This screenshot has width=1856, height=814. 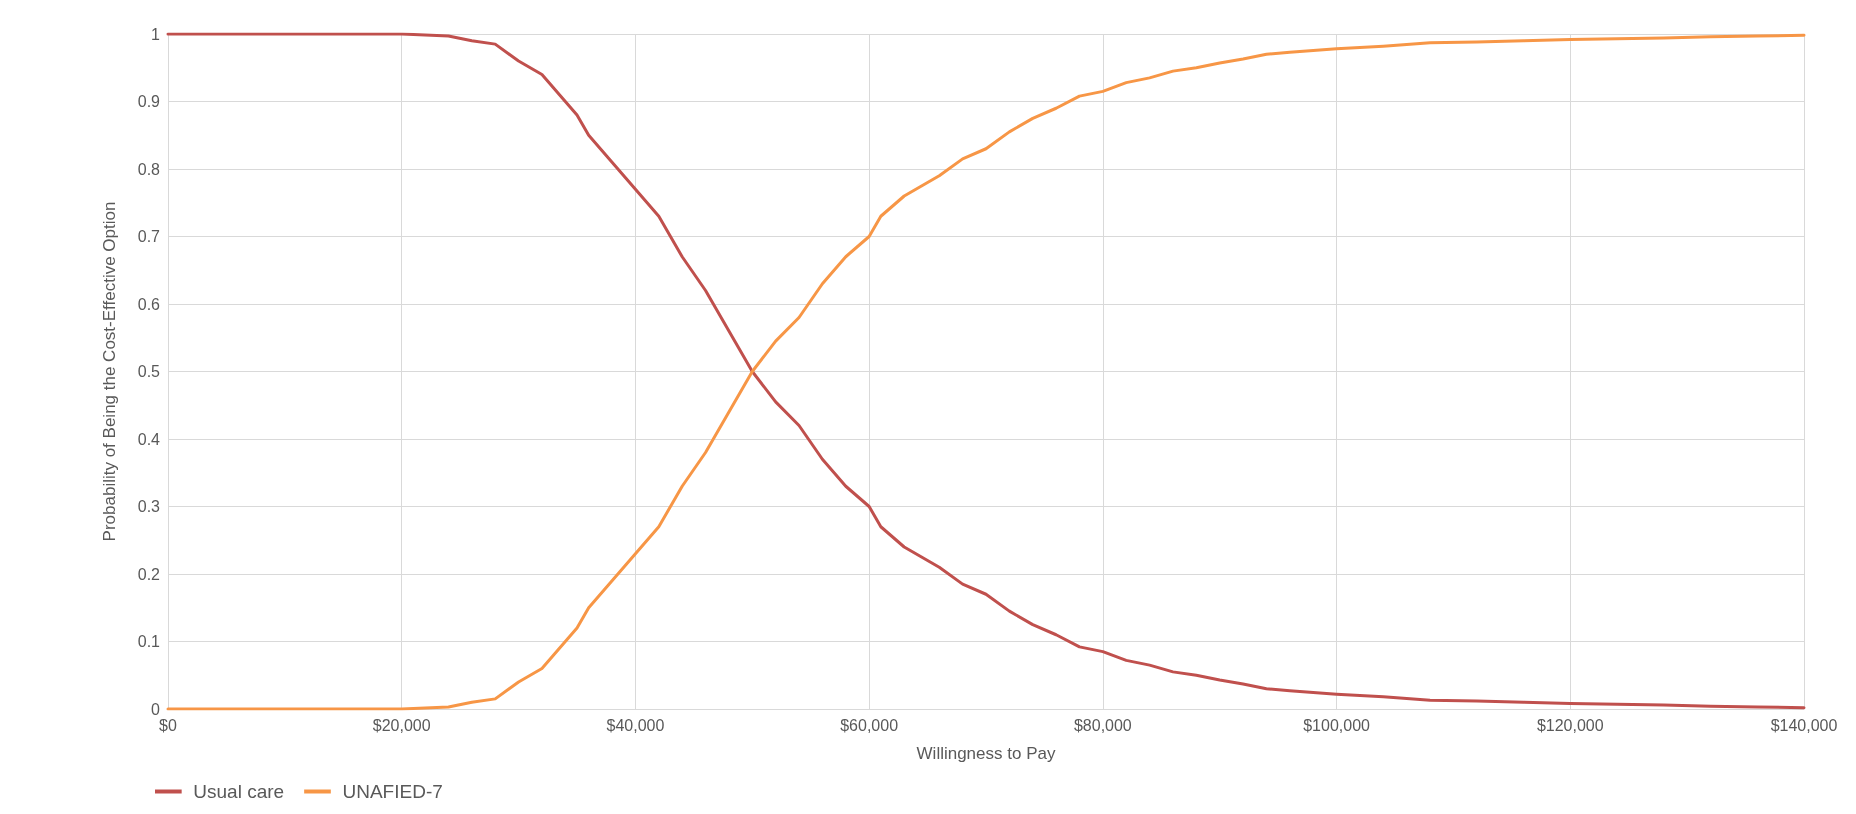 I want to click on x-tick-label: $0, so click(x=168, y=725).